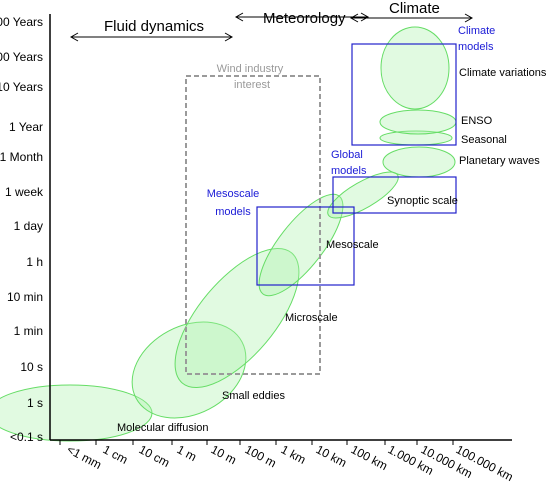  What do you see at coordinates (484, 140) in the screenshot?
I see `seasonal-label: Seasonal` at bounding box center [484, 140].